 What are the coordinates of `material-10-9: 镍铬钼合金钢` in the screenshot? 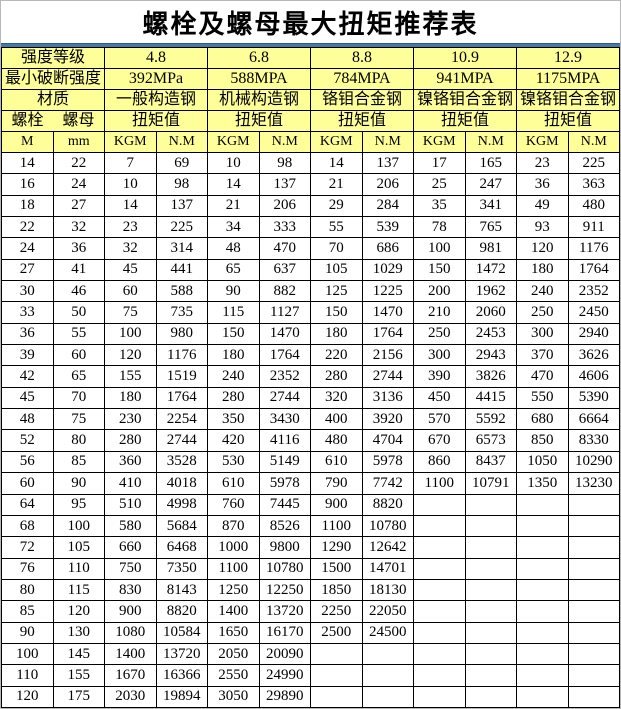 It's located at (465, 100).